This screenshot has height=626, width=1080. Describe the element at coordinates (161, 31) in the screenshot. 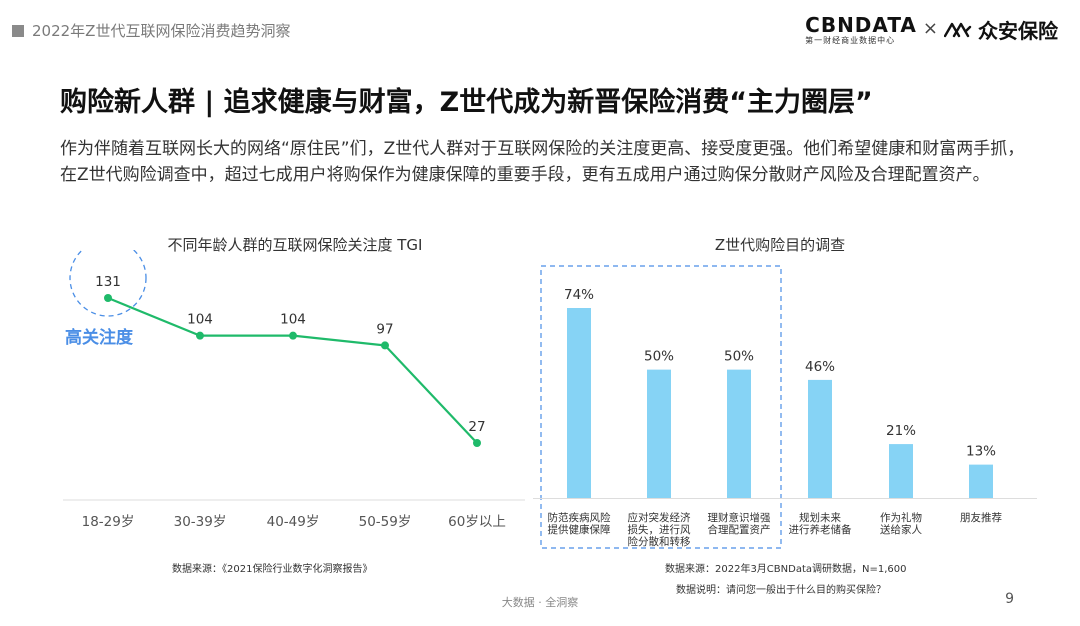

I see `header-title: 2022年Z世代互联网保险消费趋势洞察` at that location.